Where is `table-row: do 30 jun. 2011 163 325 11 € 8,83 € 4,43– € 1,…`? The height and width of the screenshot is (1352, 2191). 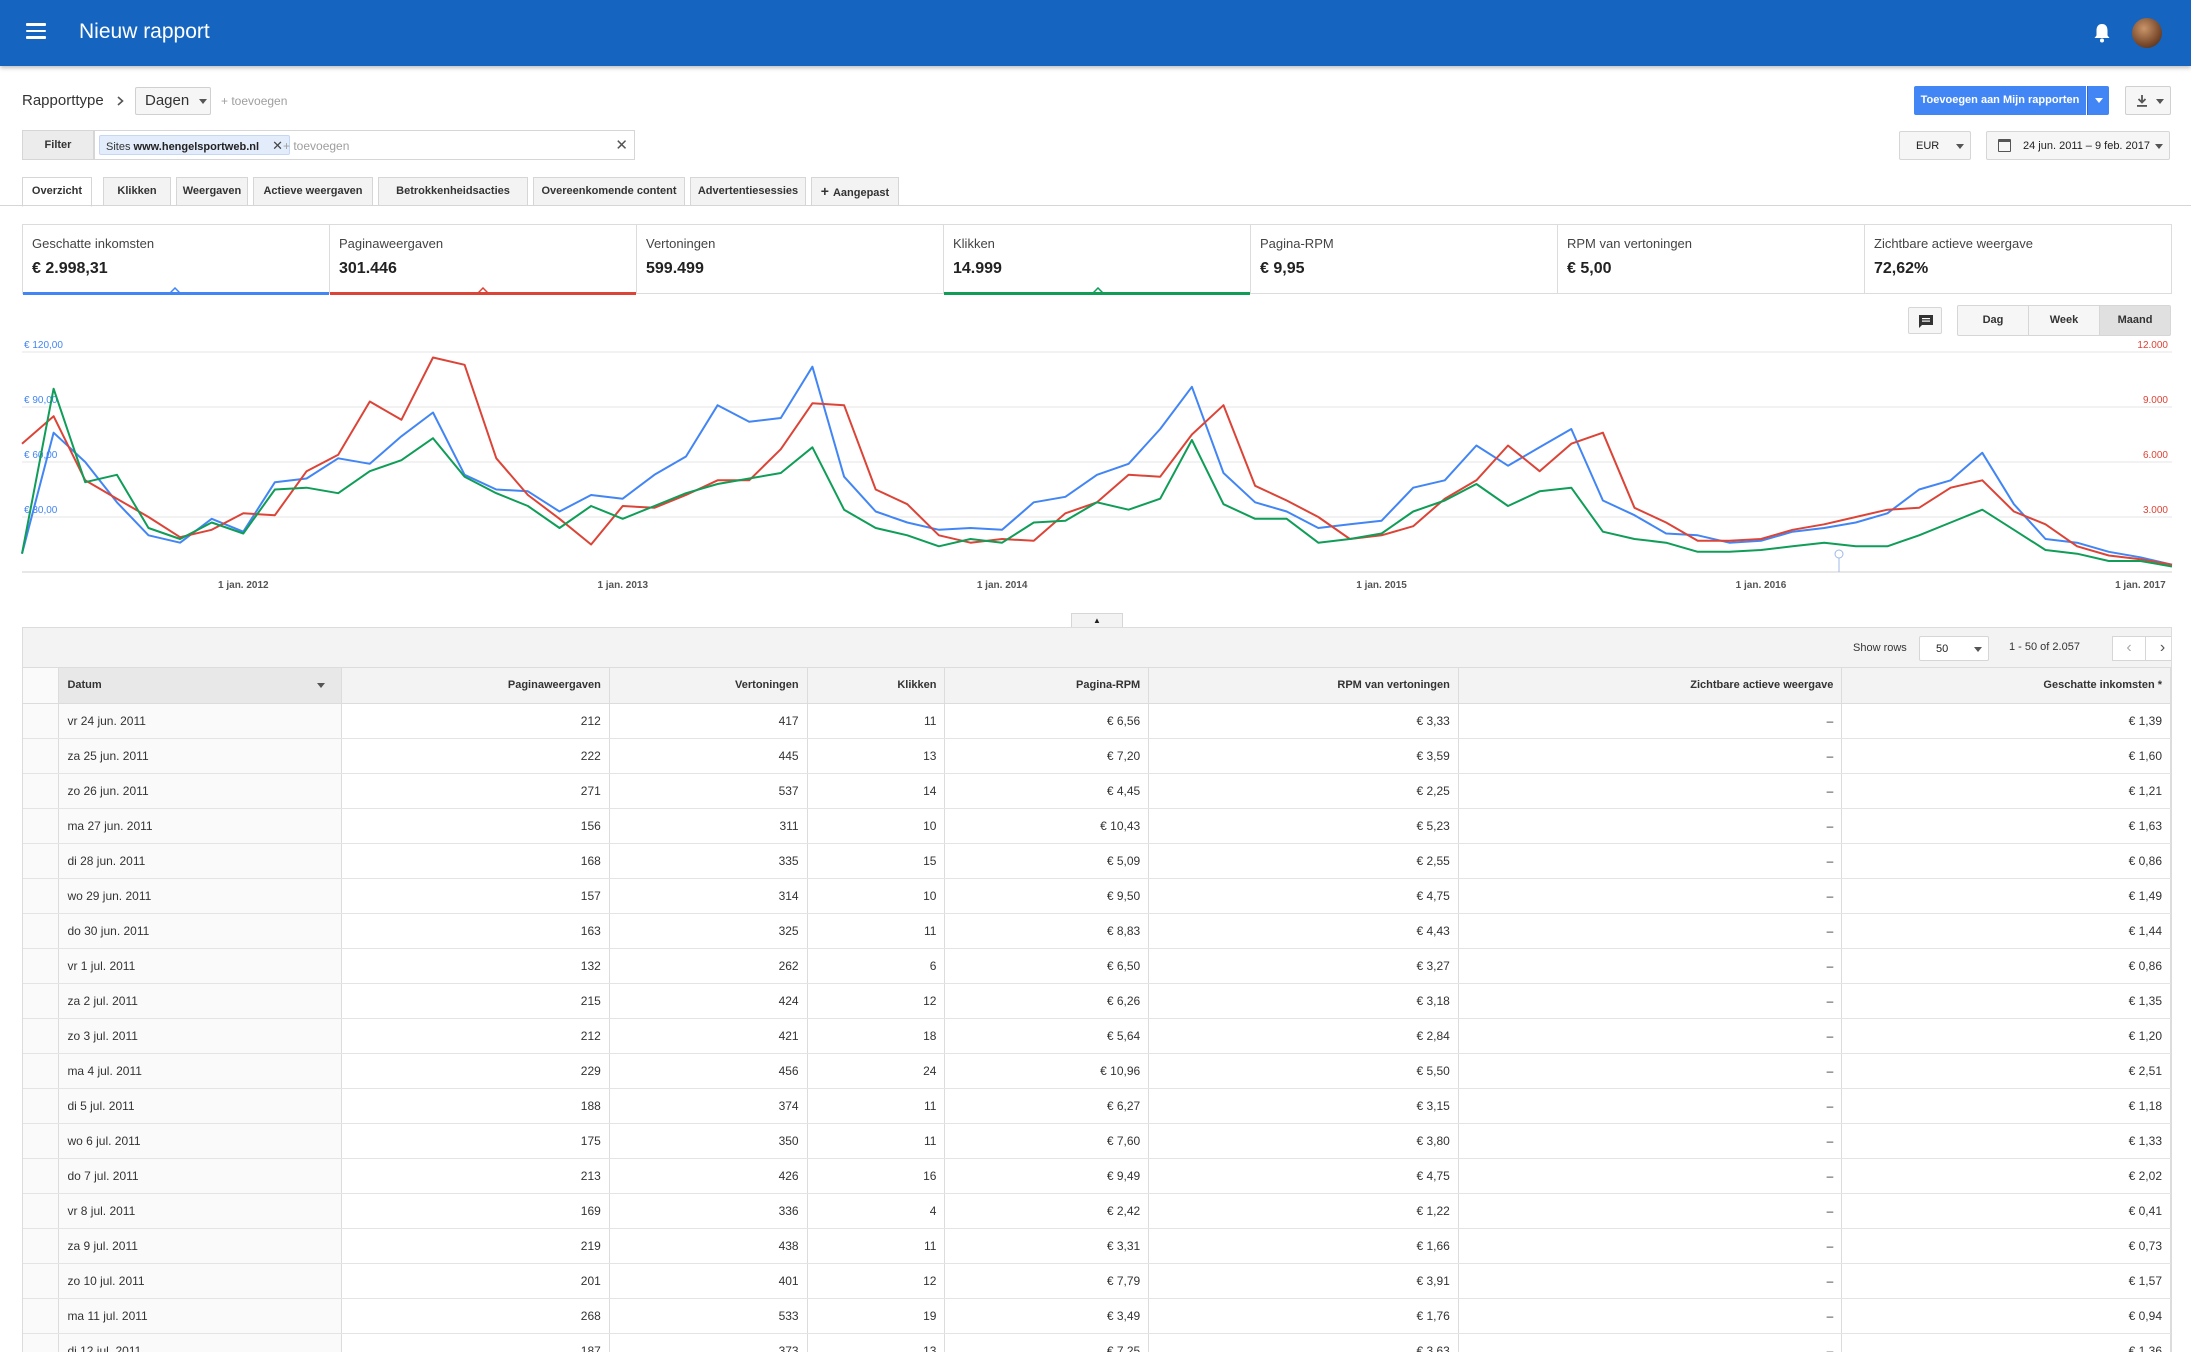
table-row: do 30 jun. 2011 163 325 11 € 8,83 € 4,43– € 1,… is located at coordinates (1097, 931).